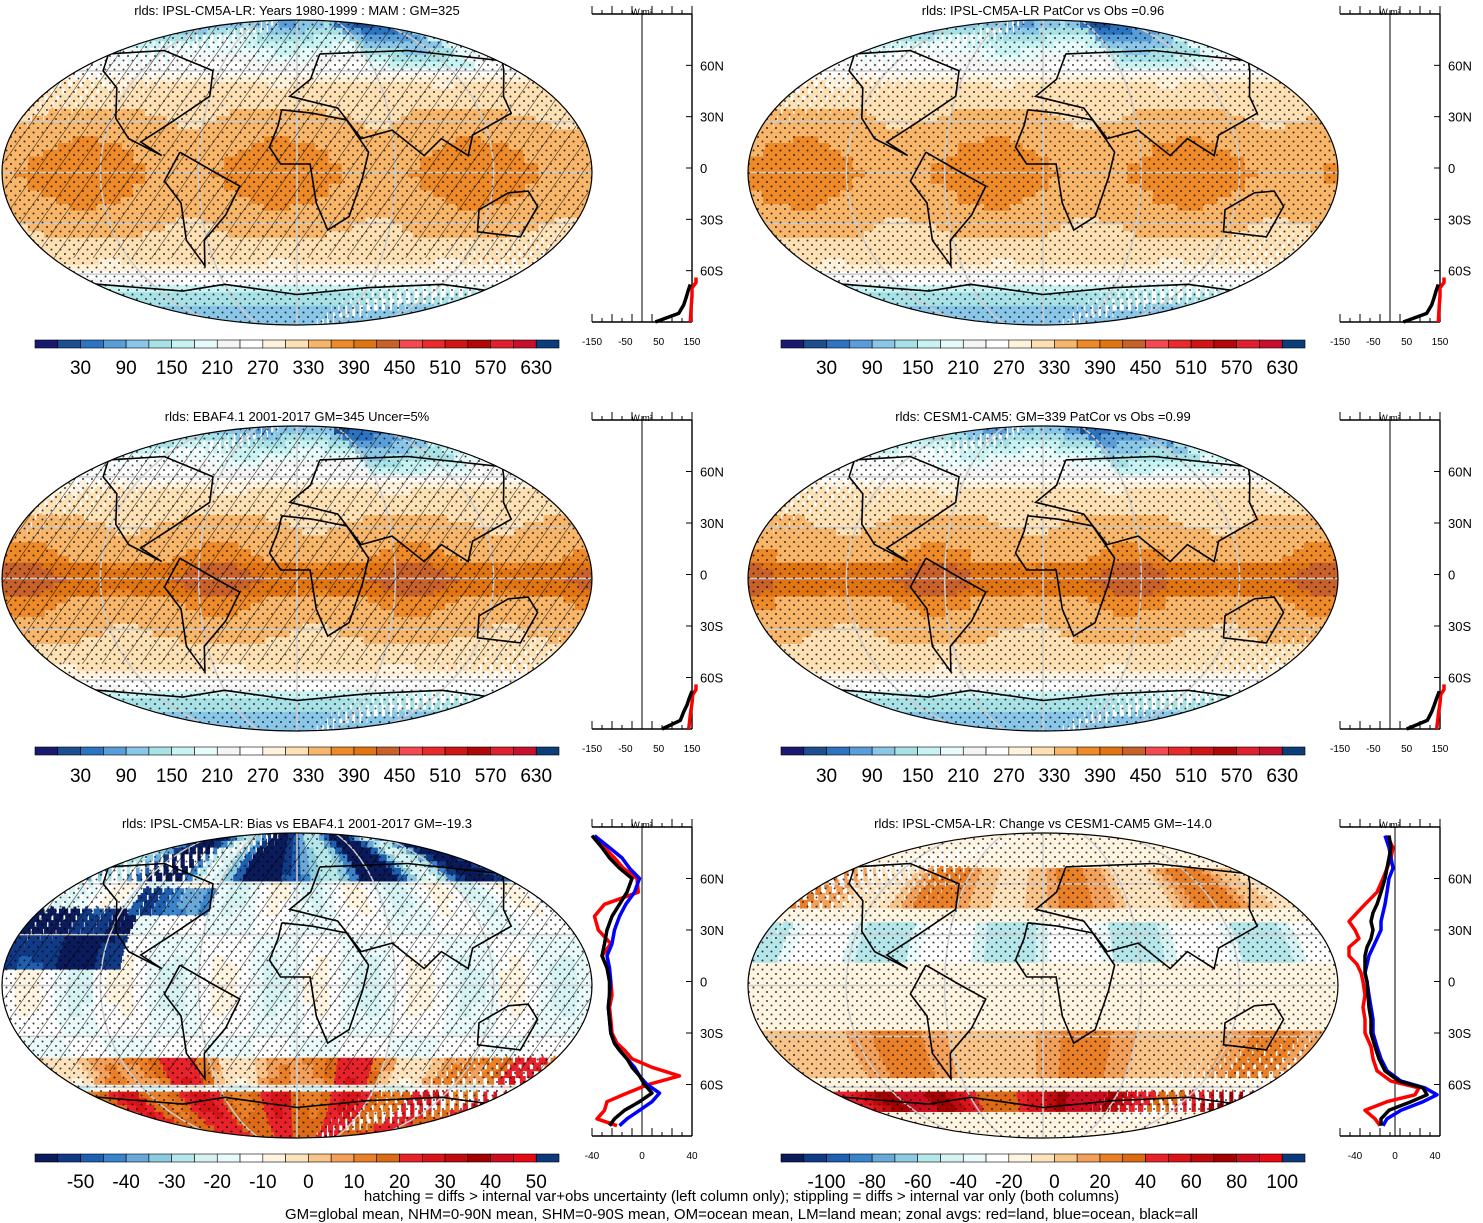 The image size is (1483, 1223). Describe the element at coordinates (1009, 776) in the screenshot. I see `colorbar-label: 270` at that location.